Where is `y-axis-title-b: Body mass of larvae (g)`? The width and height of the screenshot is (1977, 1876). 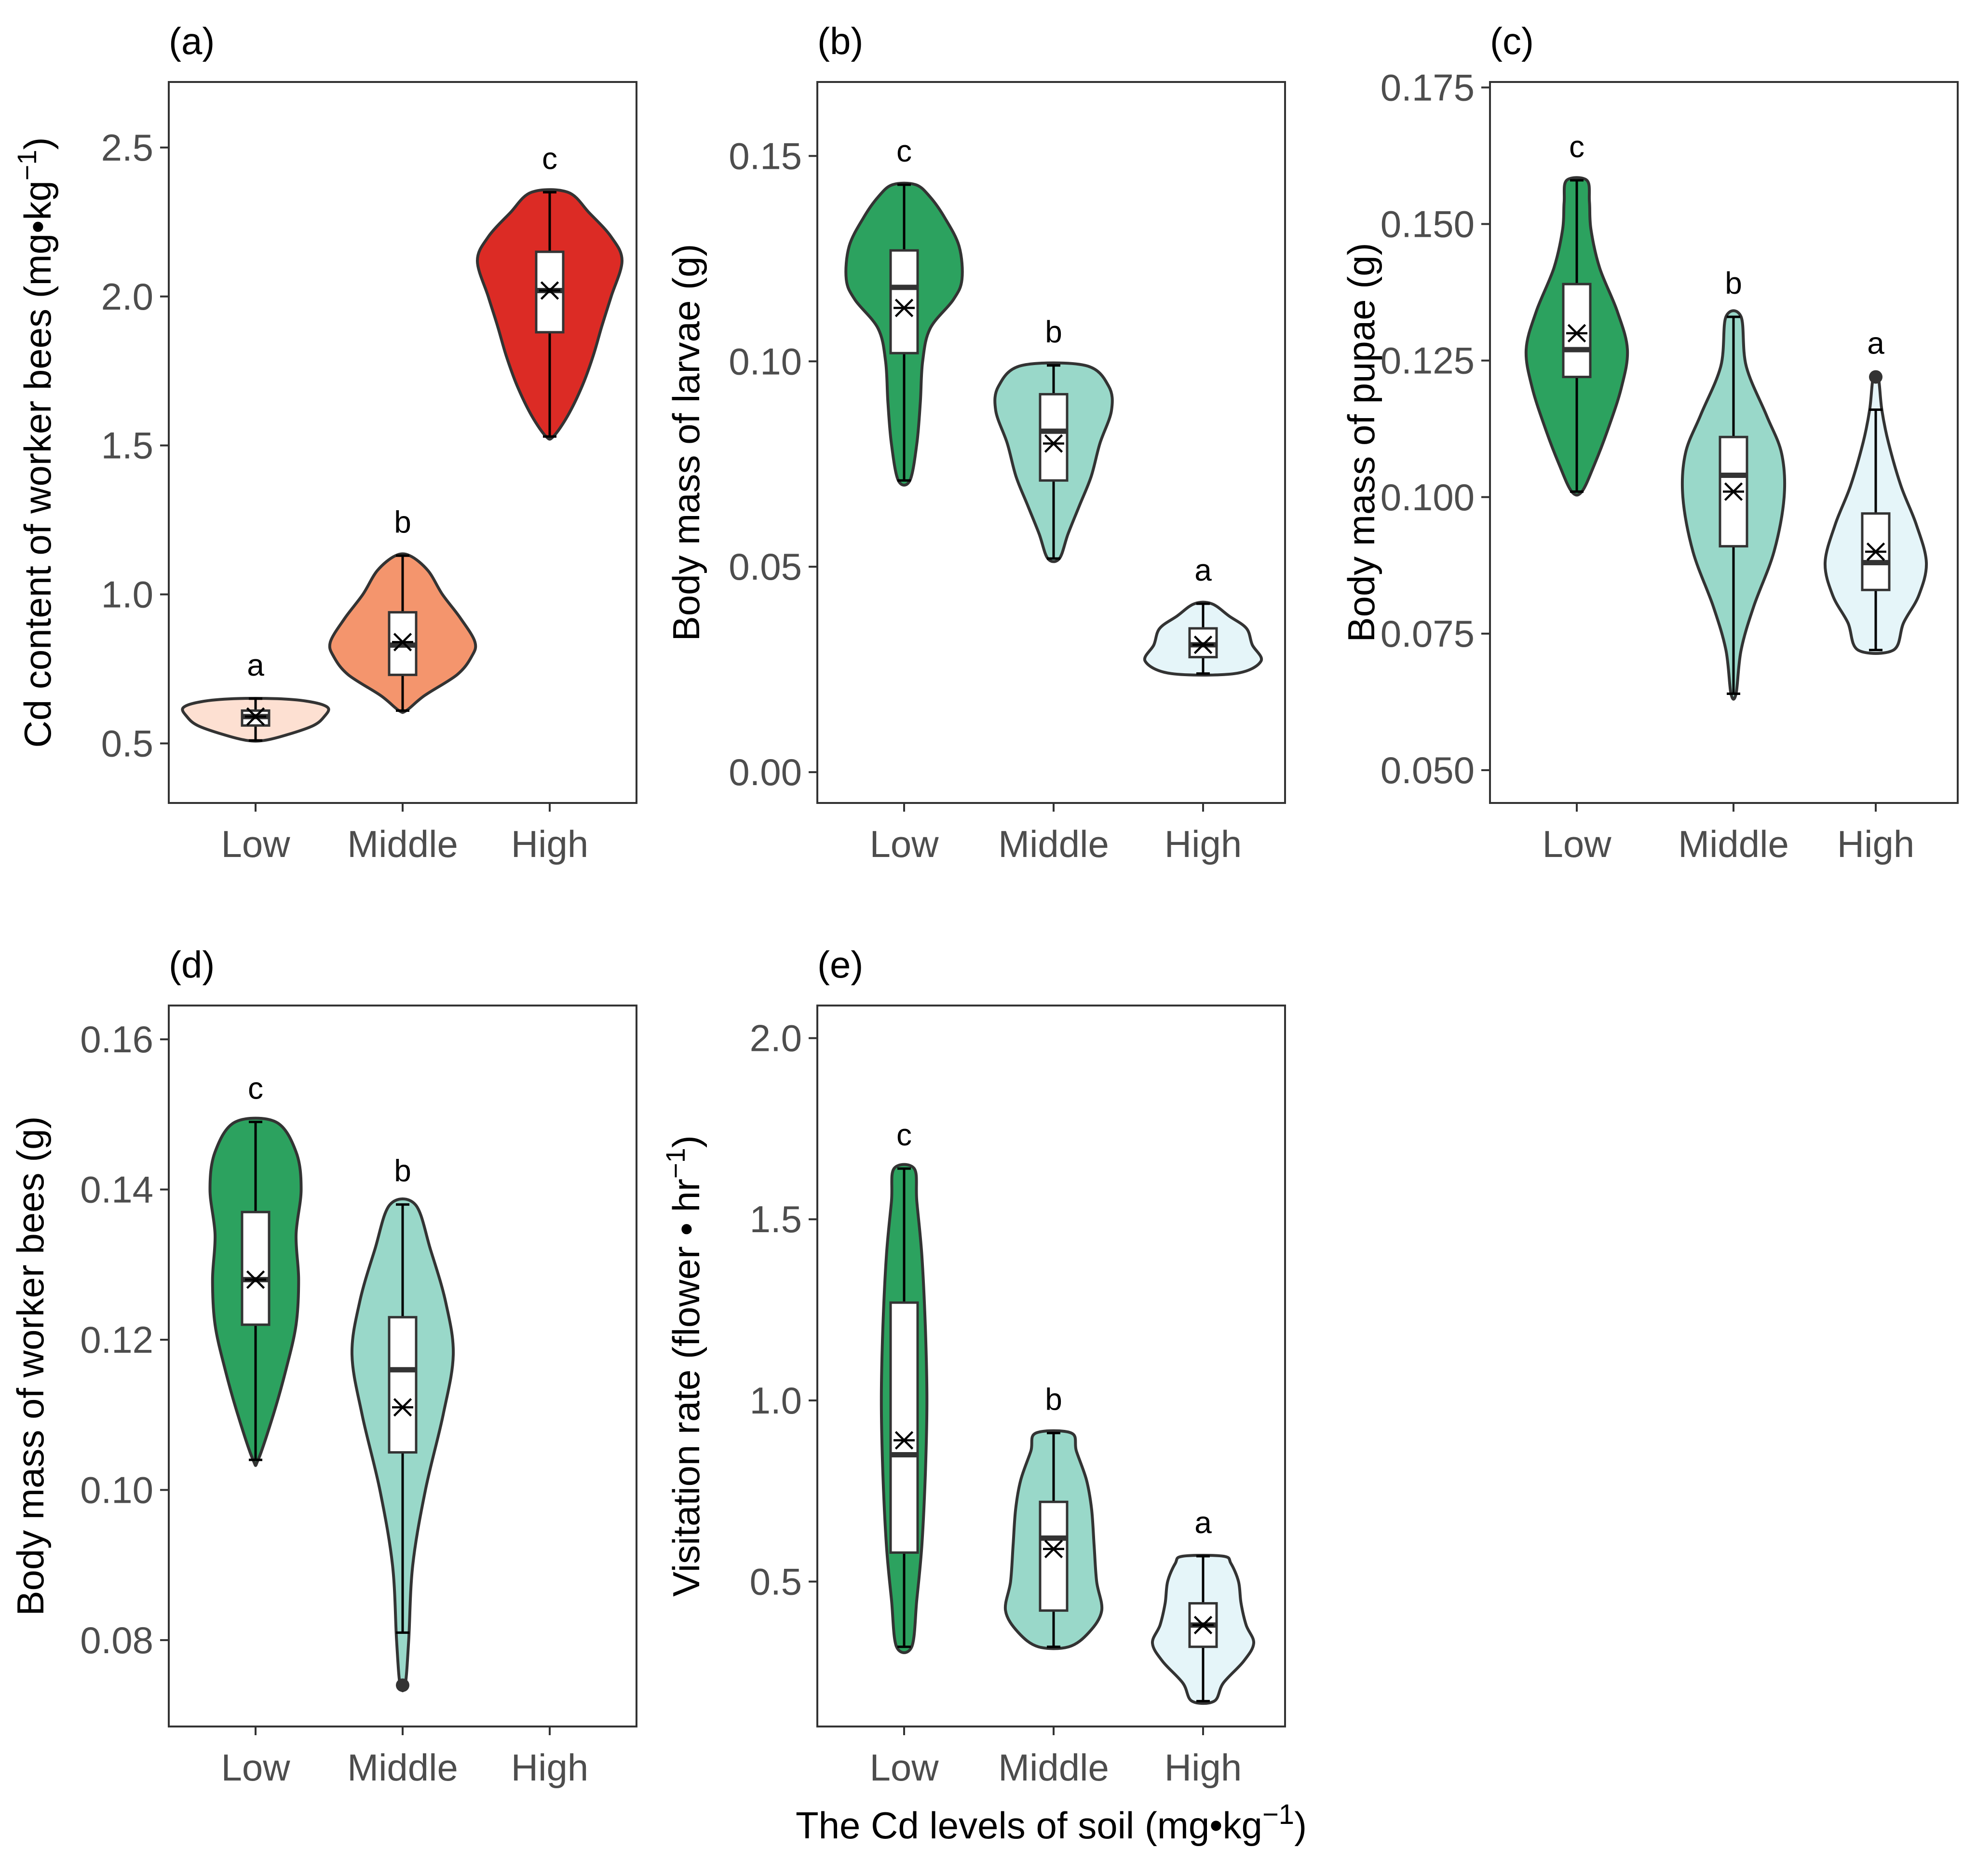
y-axis-title-b: Body mass of larvae (g) is located at coordinates (686, 442).